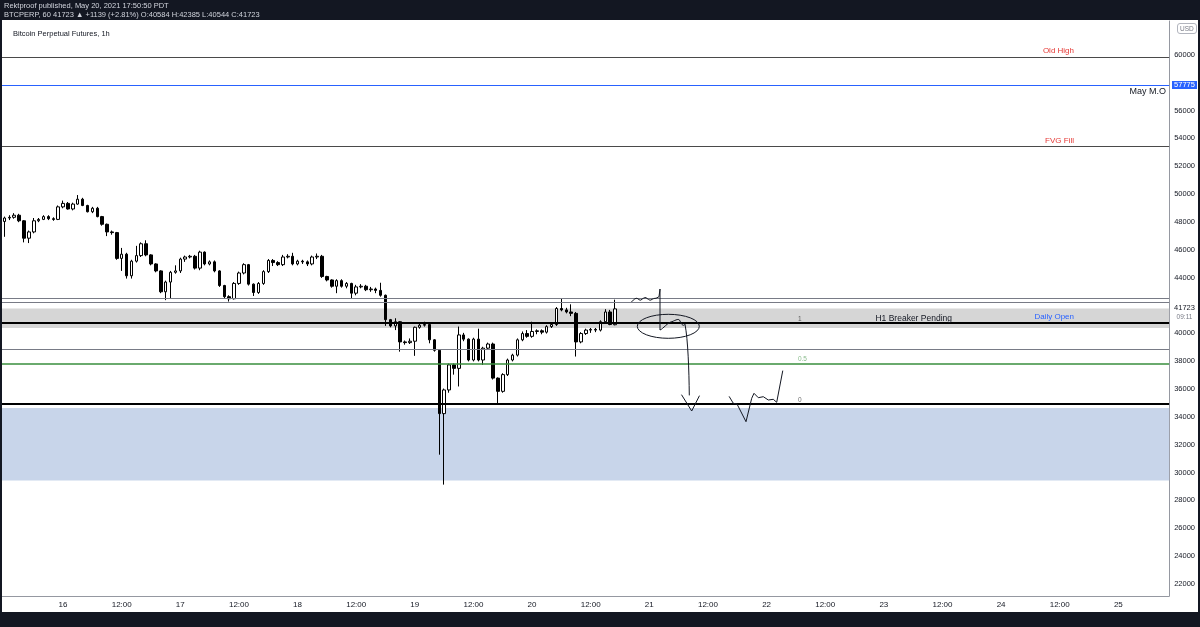 The height and width of the screenshot is (627, 1200). Describe the element at coordinates (532, 604) in the screenshot. I see `x-tick-label: 20` at that location.